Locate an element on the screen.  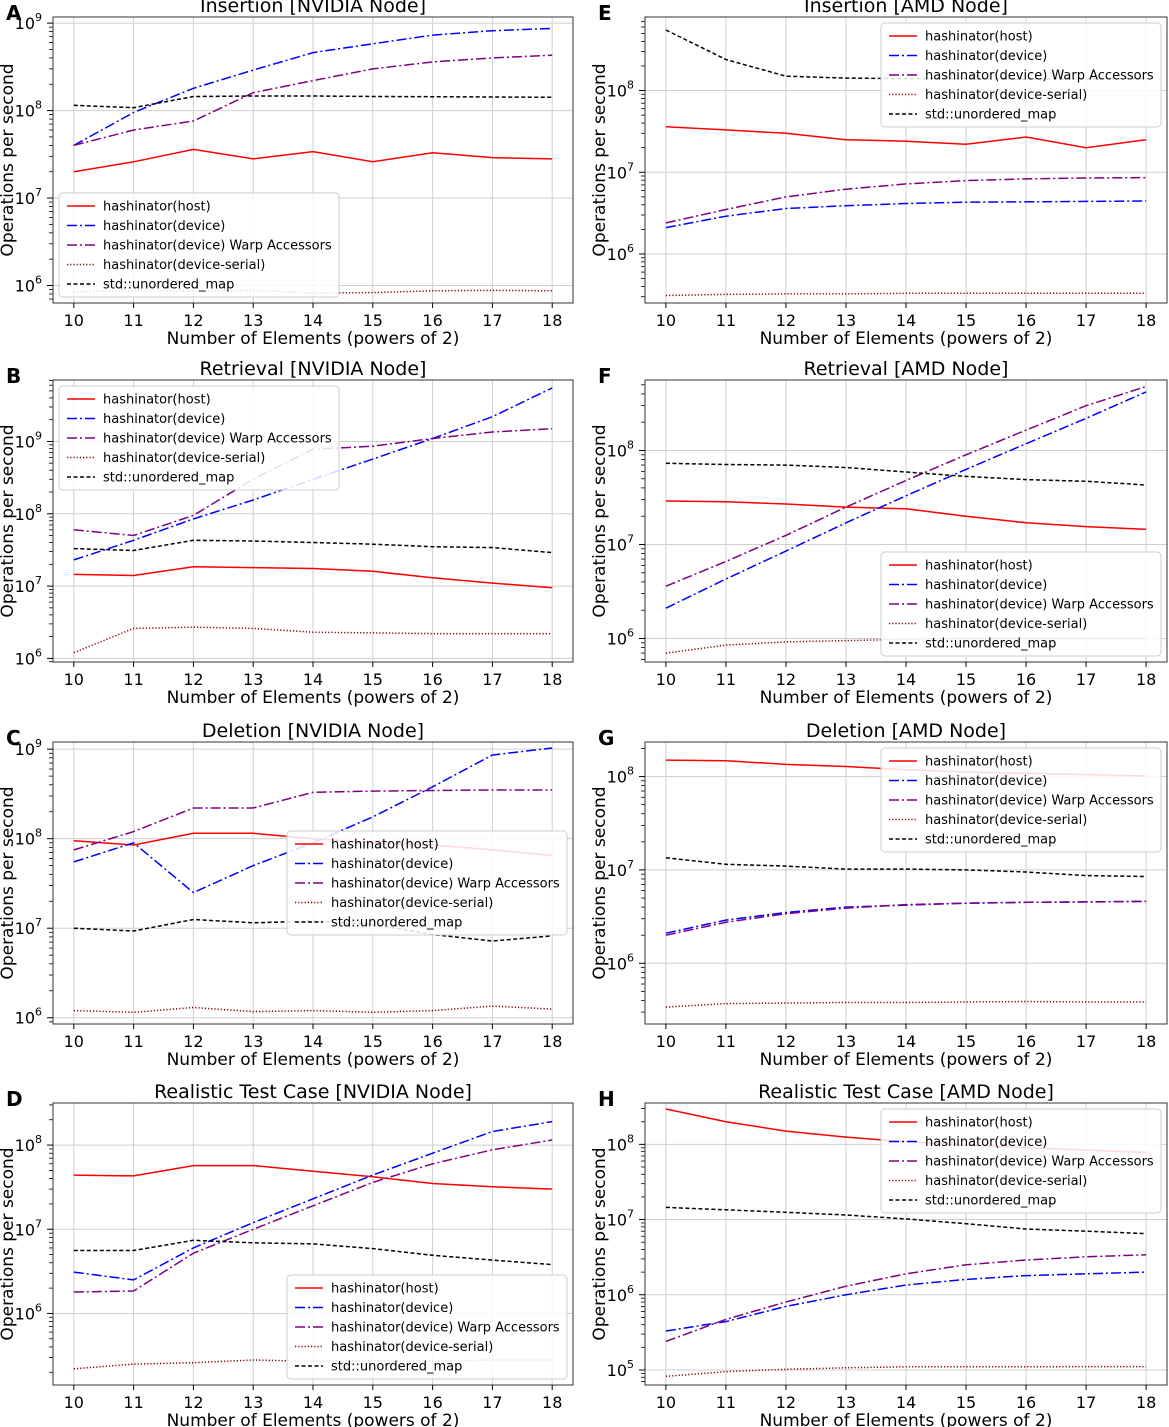
panel-label: B is located at coordinates (13, 376).